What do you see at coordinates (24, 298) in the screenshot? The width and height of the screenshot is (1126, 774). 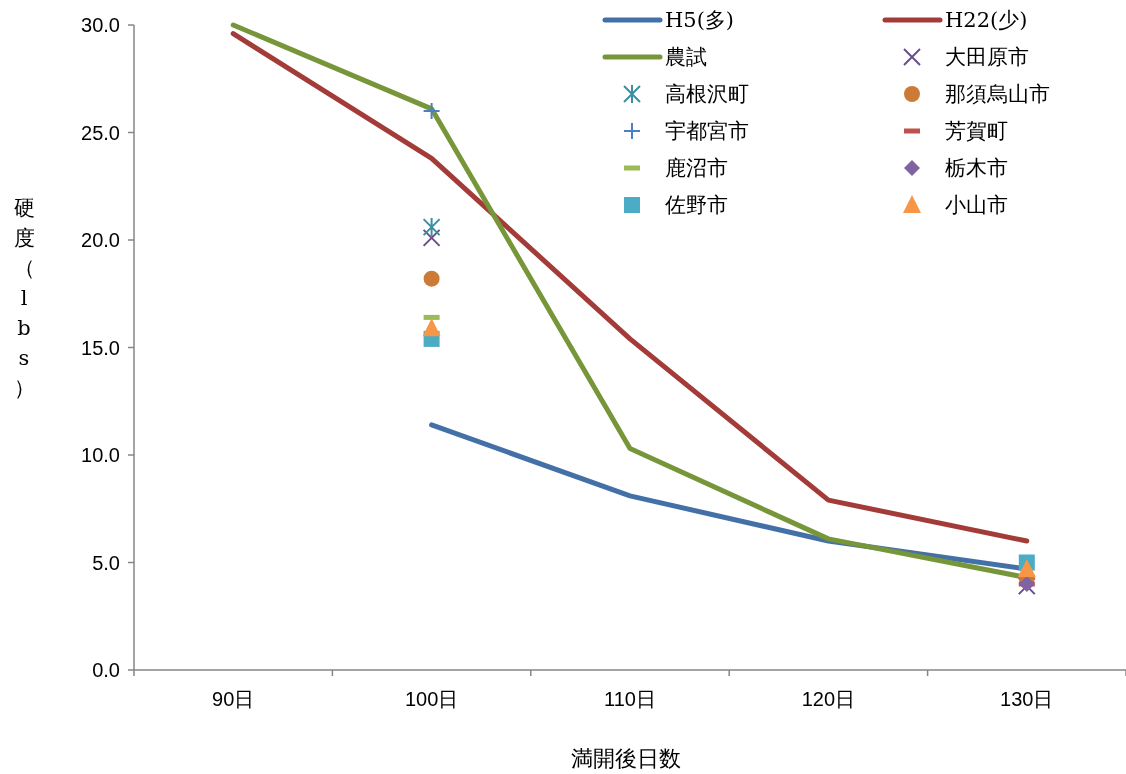 I see `y-axis-title: 硬度（lbs）` at bounding box center [24, 298].